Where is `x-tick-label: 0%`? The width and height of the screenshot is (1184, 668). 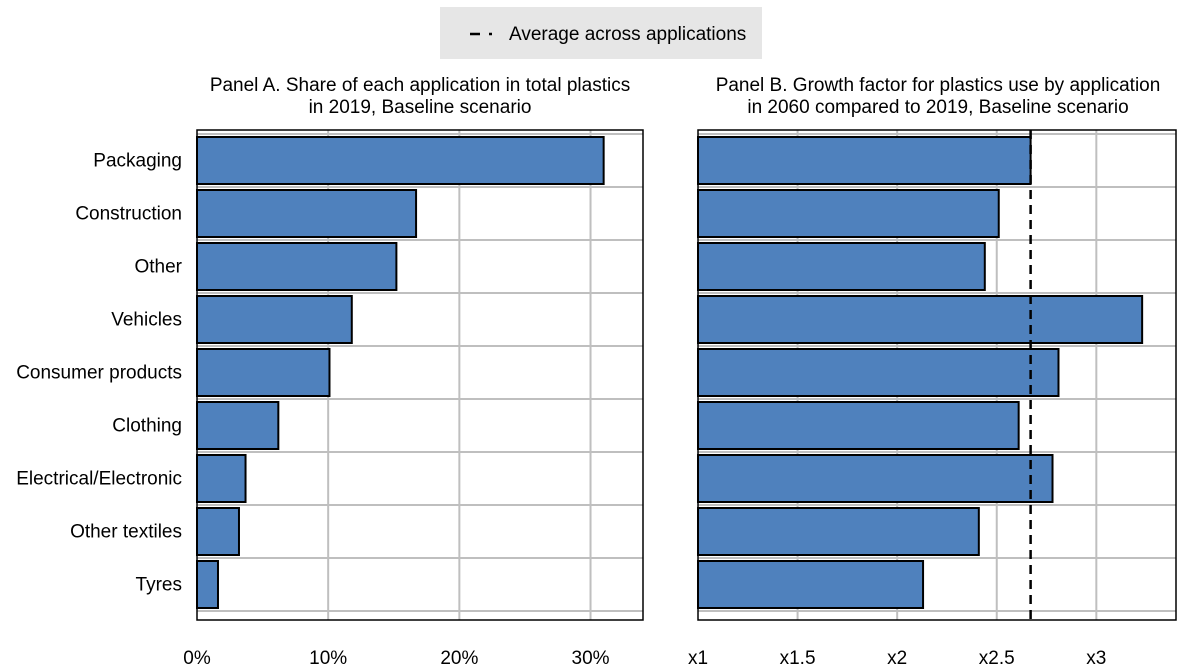
x-tick-label: 0% is located at coordinates (197, 658).